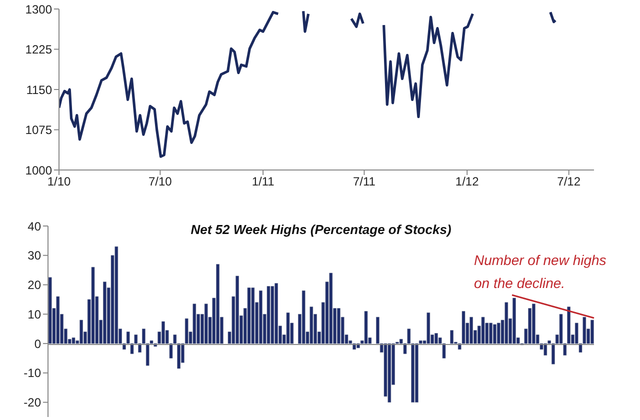 The width and height of the screenshot is (640, 420). What do you see at coordinates (33, 403) in the screenshot?
I see `y-tick-label: -20` at bounding box center [33, 403].